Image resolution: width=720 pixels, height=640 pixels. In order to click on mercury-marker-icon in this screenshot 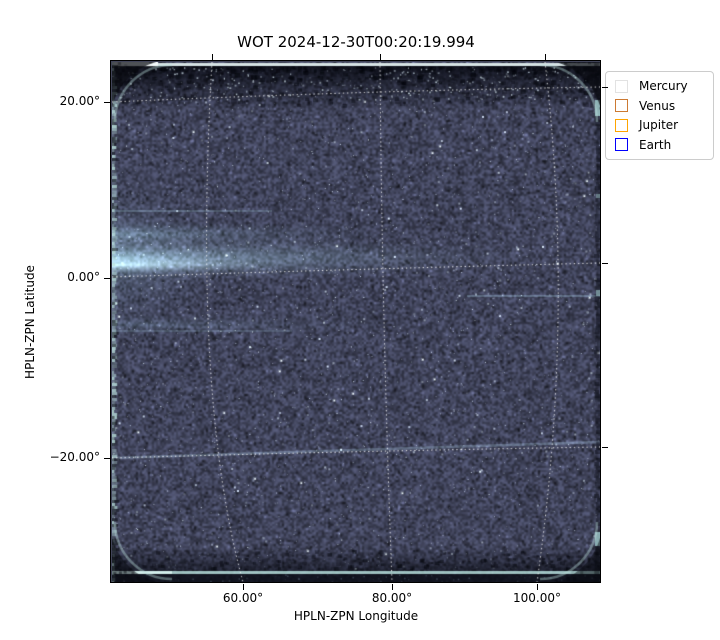, I will do `click(621, 86)`.